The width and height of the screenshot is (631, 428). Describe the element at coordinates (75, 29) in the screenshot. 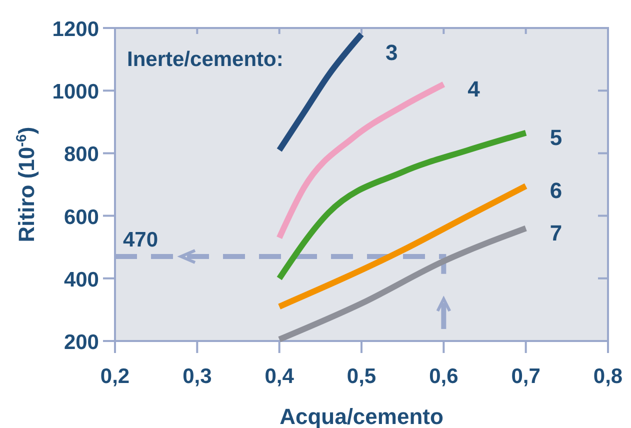

I see `y-tick-label: 1200` at that location.